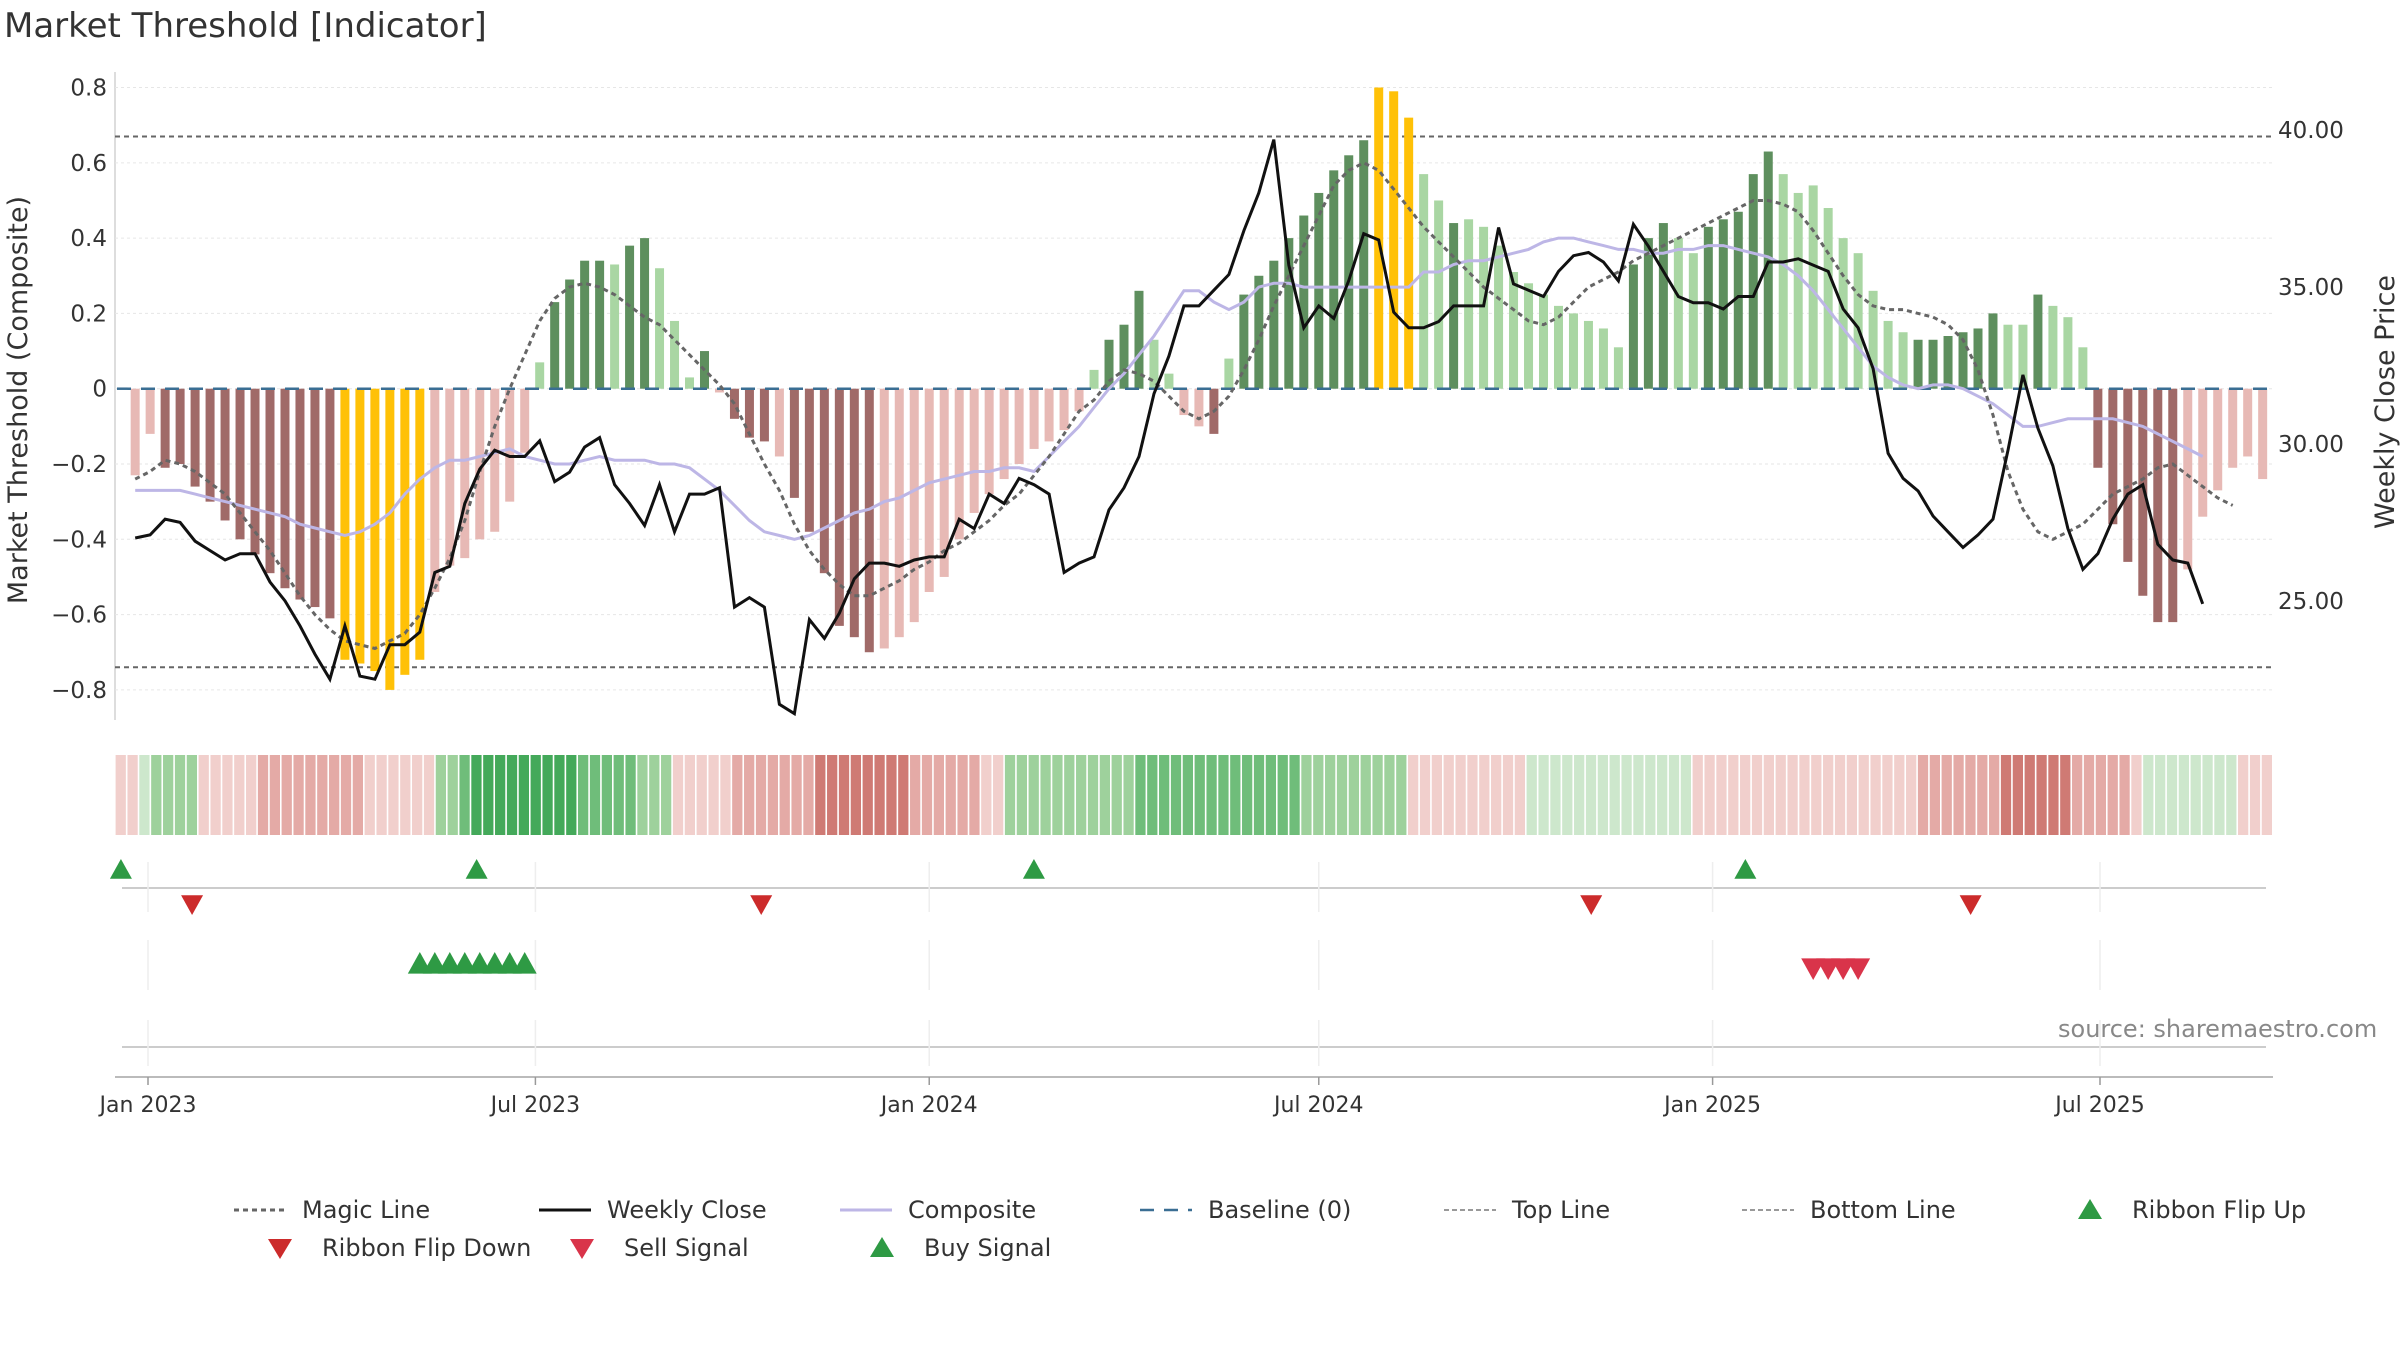  I want to click on y-tick-label-left: 0.6, so click(88, 164).